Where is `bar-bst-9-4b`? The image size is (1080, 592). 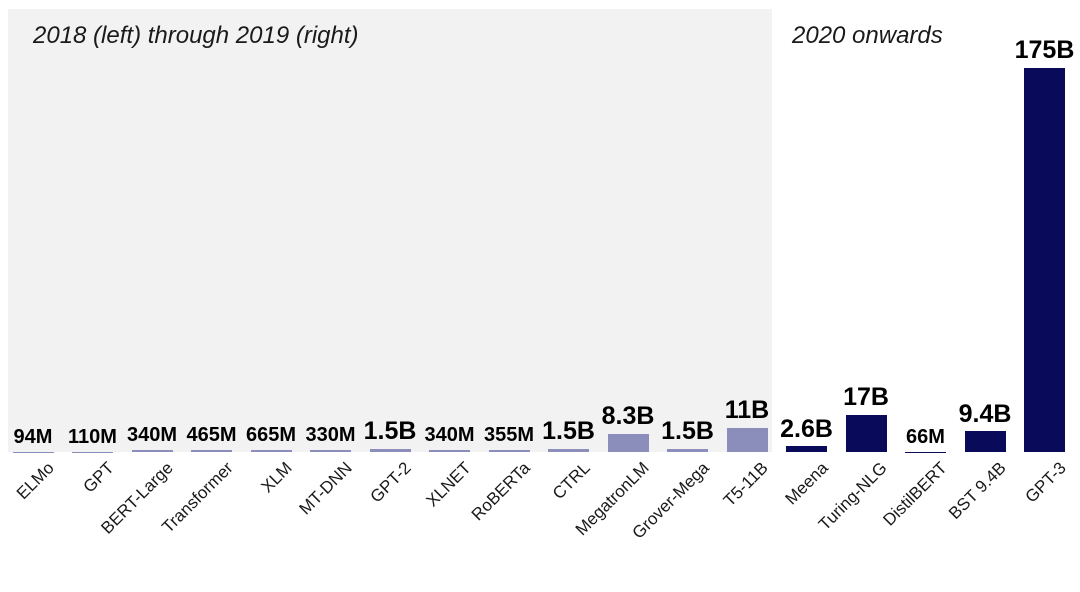 bar-bst-9-4b is located at coordinates (985, 441).